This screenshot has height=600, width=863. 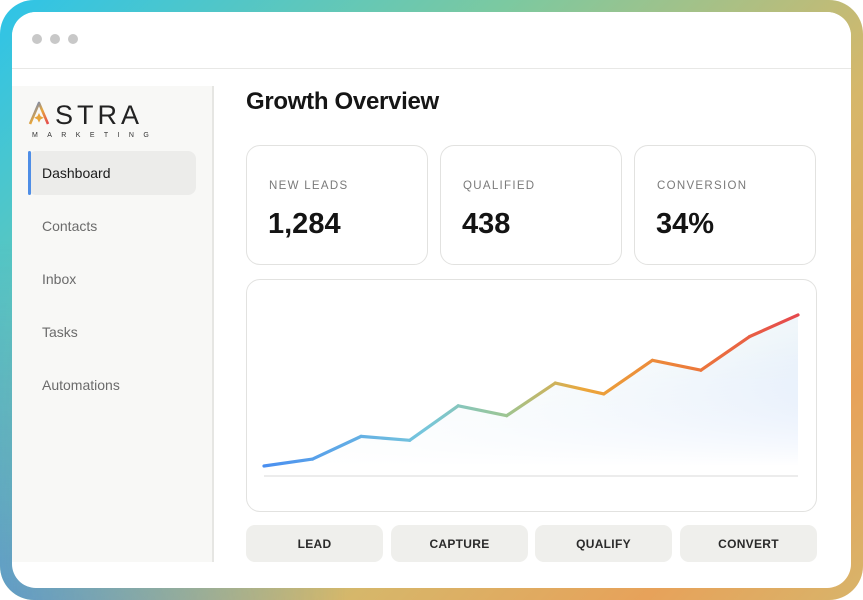 I want to click on stage-qualify-button: QUALIFY, so click(x=603, y=543).